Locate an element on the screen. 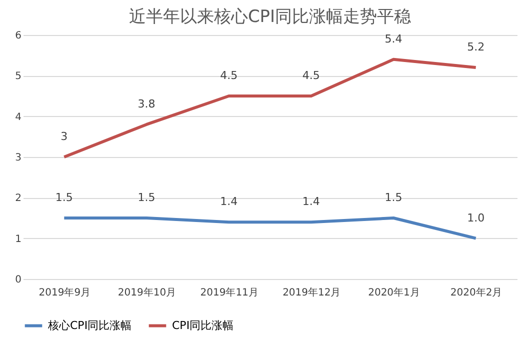  x-tick-label: 2019年9月 is located at coordinates (64, 292).